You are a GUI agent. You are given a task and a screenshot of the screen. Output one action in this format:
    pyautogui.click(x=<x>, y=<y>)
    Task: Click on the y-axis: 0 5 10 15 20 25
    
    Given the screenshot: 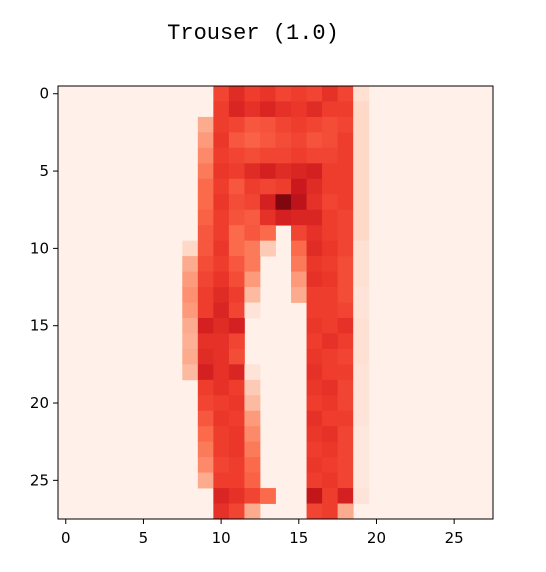 What is the action you would take?
    pyautogui.click(x=44, y=287)
    